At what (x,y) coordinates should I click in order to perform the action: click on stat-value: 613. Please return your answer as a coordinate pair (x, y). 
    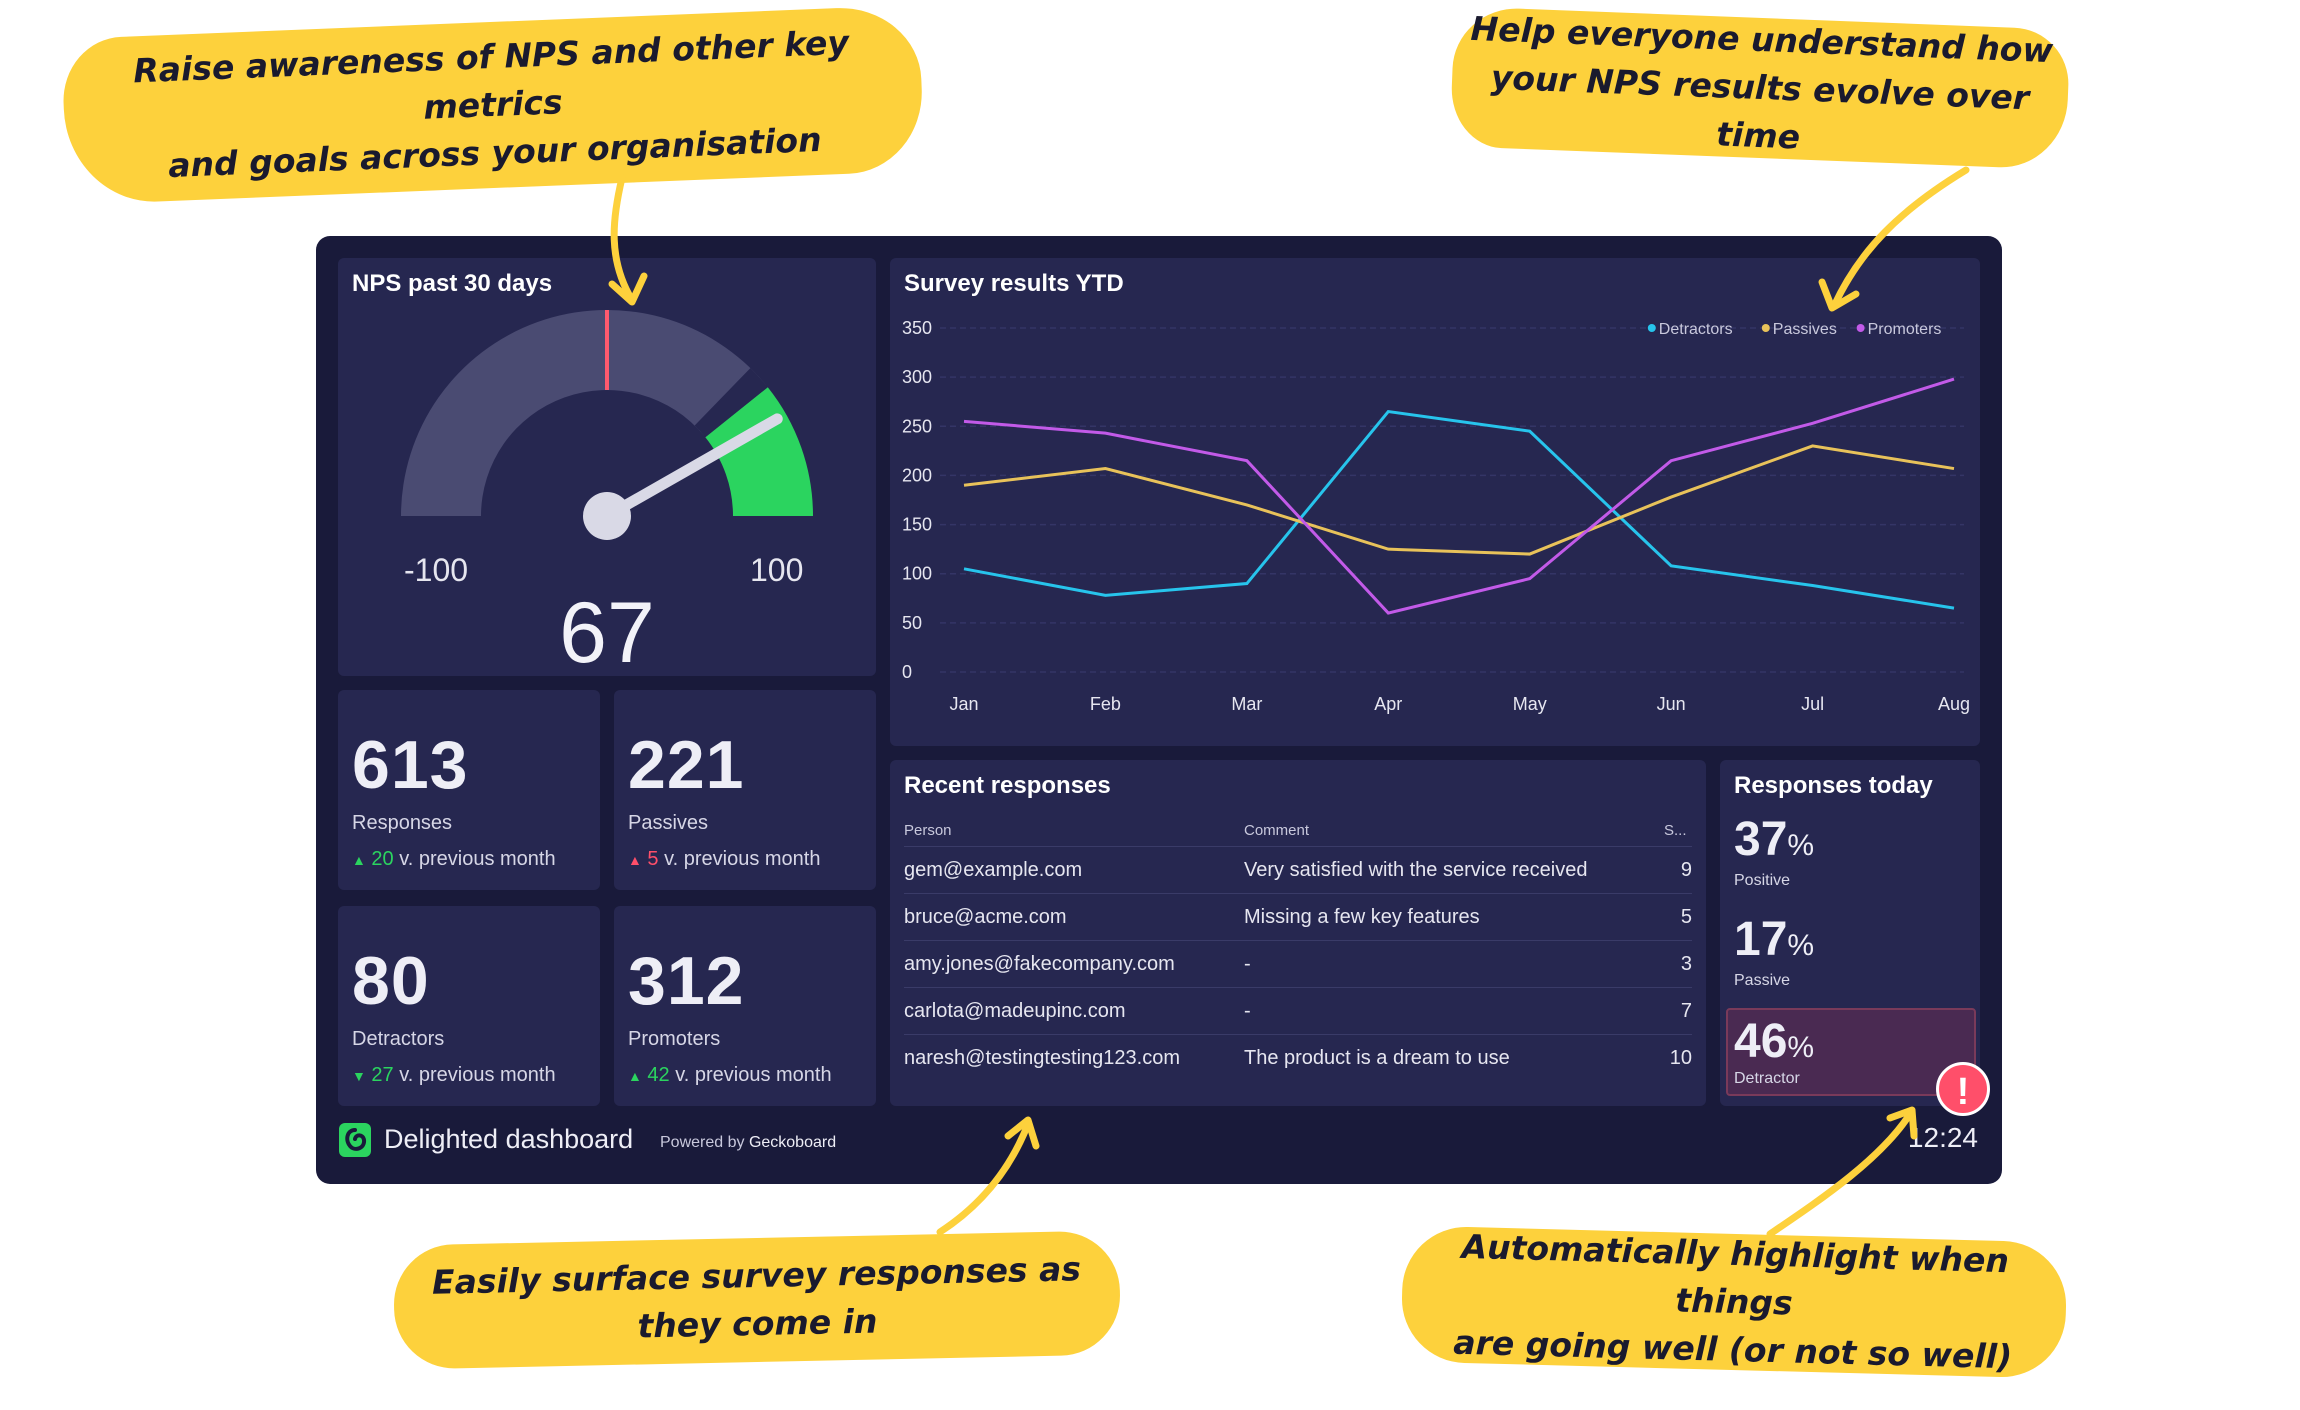
    Looking at the image, I should click on (410, 765).